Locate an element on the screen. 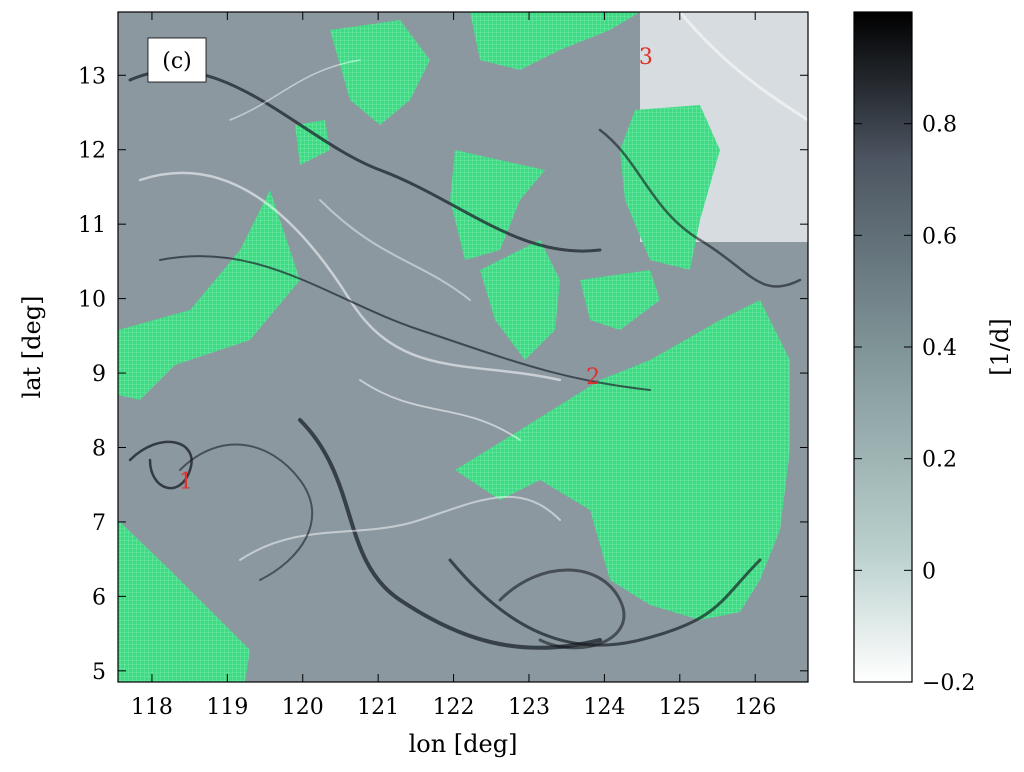 The height and width of the screenshot is (772, 1024). land-sulu-archipelago-left is located at coordinates (209, 295).